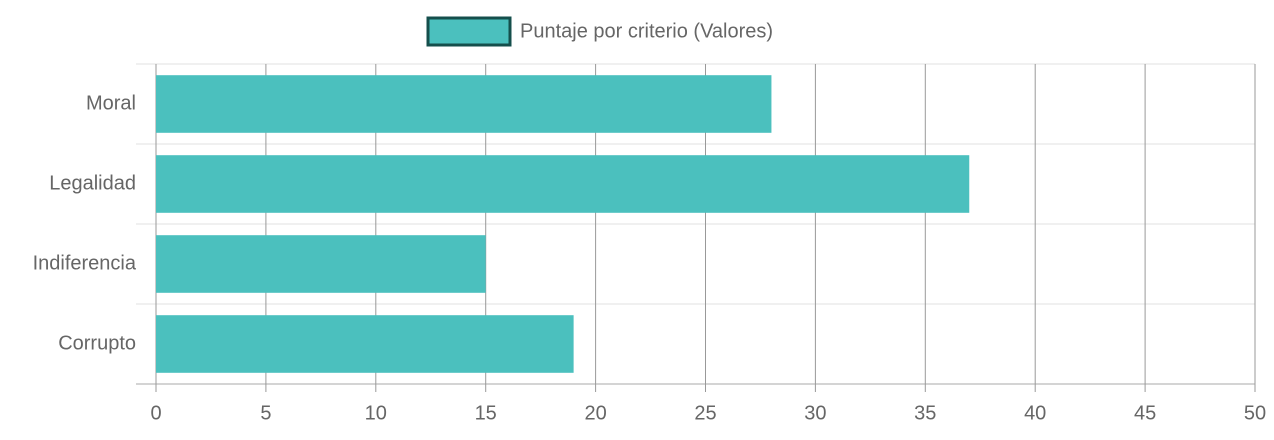 This screenshot has width=1274, height=440. What do you see at coordinates (155, 413) in the screenshot?
I see `x-tick-label: 0` at bounding box center [155, 413].